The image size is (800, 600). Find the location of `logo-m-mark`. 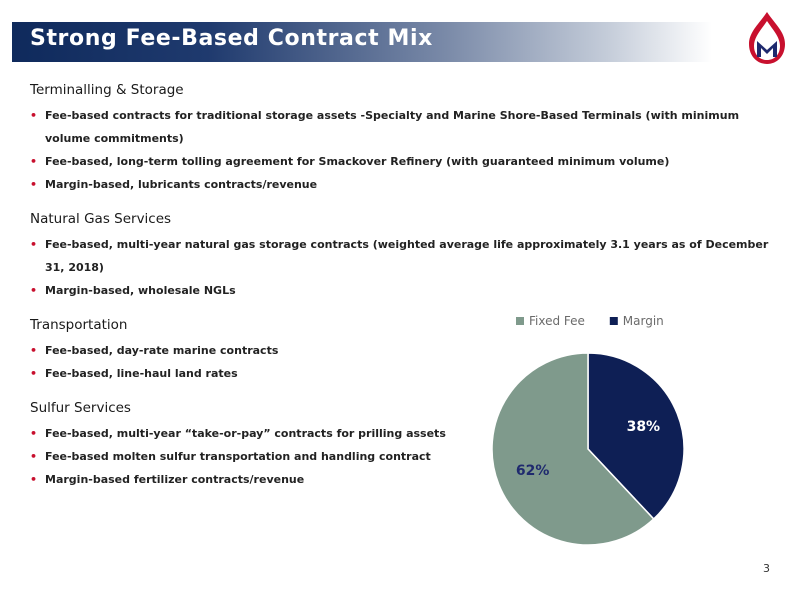

logo-m-mark is located at coordinates (767, 49).